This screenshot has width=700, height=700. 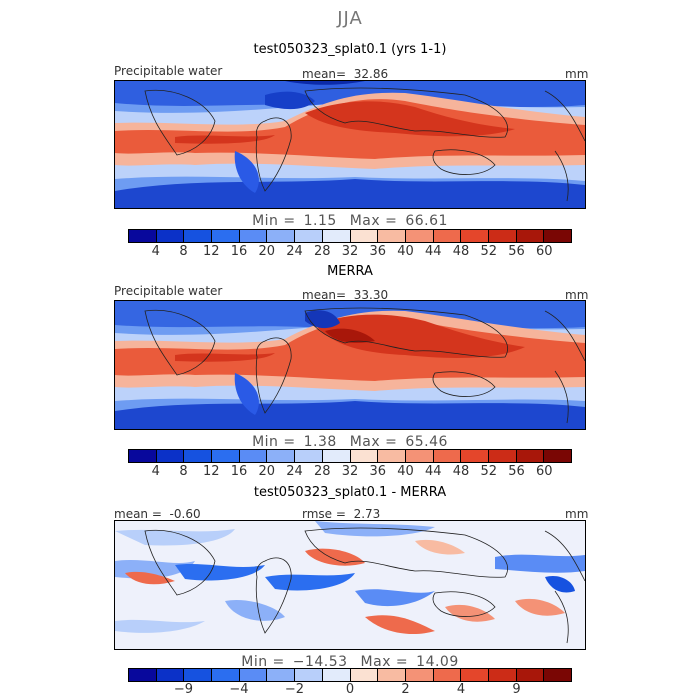 I want to click on panel1-colorbar-tick-label: 28, so click(x=322, y=251).